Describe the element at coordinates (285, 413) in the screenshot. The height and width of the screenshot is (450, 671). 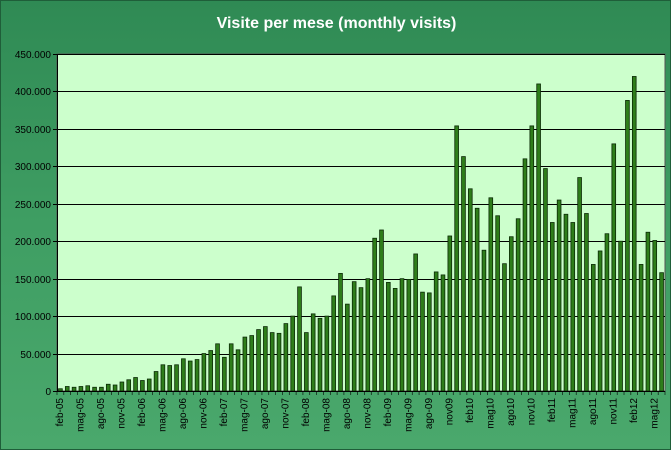
I see `x-tick-label: nov-07` at that location.